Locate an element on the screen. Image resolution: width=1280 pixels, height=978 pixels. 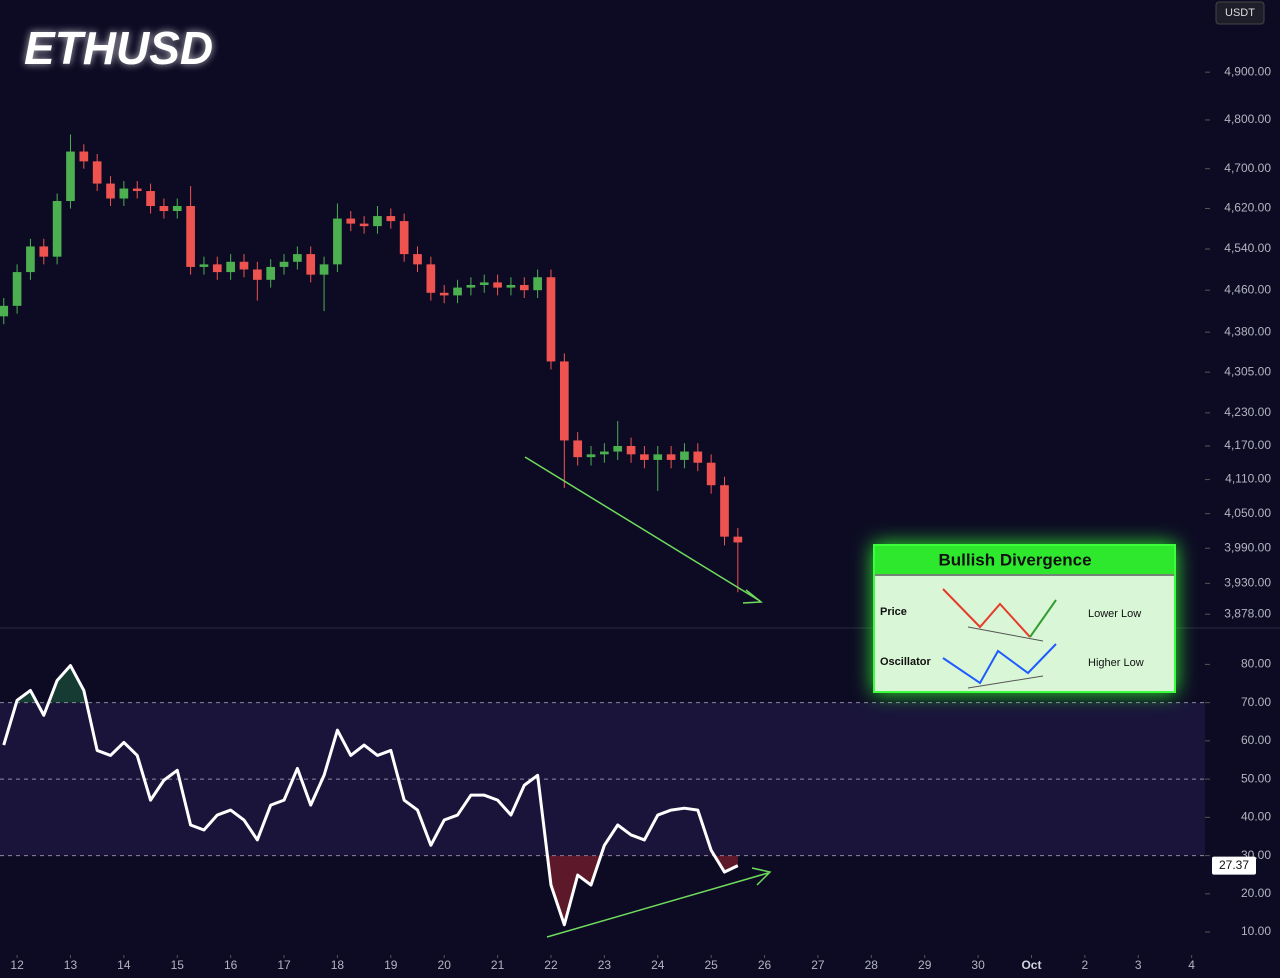
inset-row-note: Lower Low is located at coordinates (1114, 614).